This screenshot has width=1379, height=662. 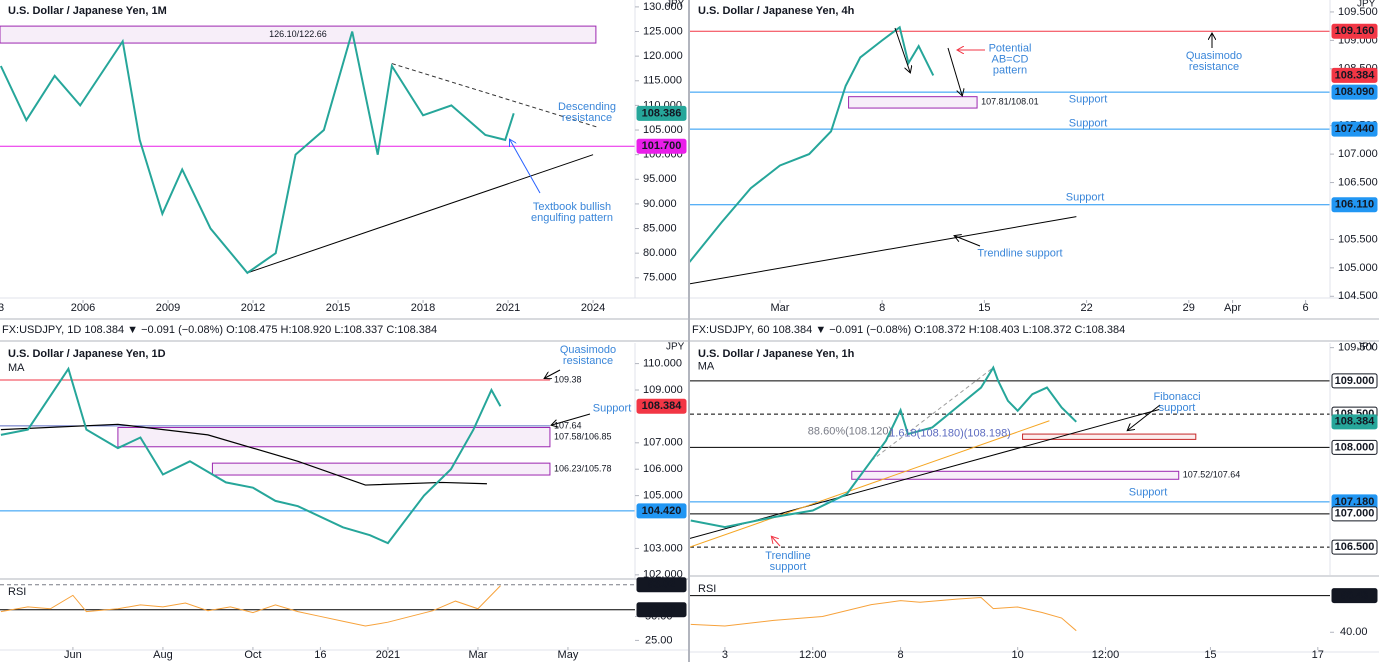 I want to click on y-tick-label: 80.000, so click(x=660, y=253).